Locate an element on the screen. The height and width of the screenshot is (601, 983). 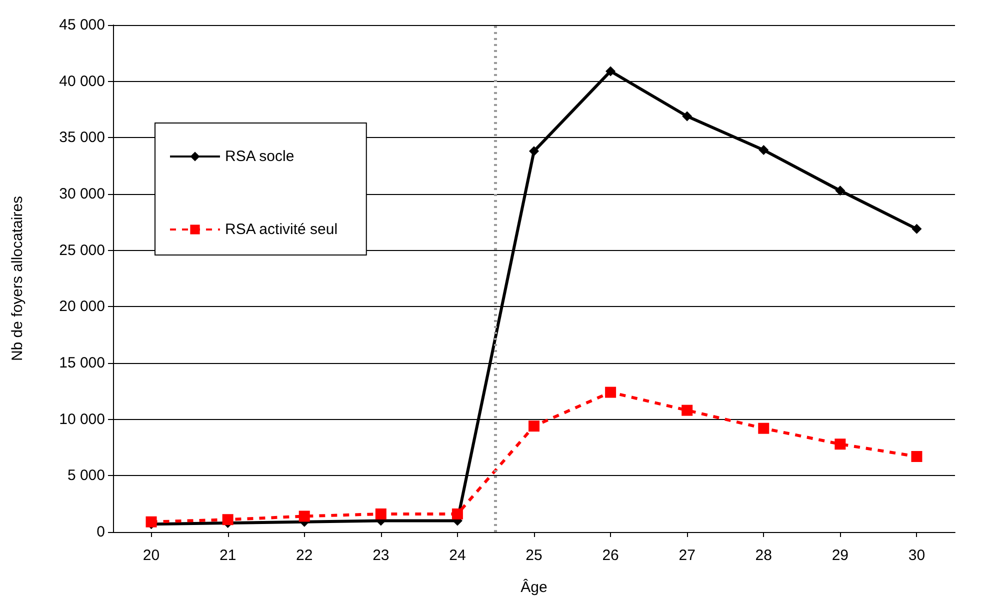
y-tick-label: 30 000 is located at coordinates (82, 194).